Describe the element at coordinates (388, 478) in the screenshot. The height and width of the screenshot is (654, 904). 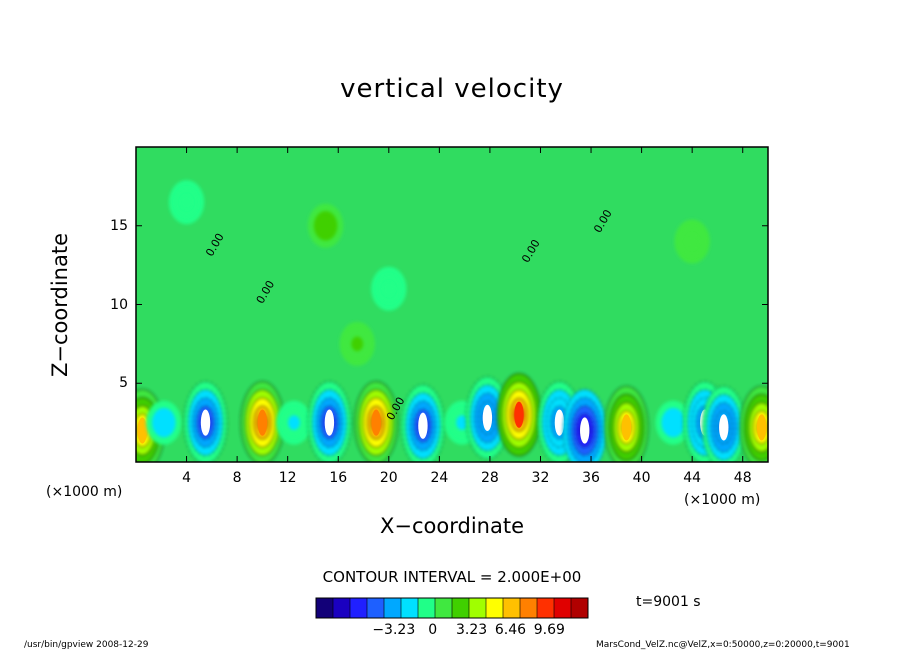
I see `x-tick-label: 20` at that location.